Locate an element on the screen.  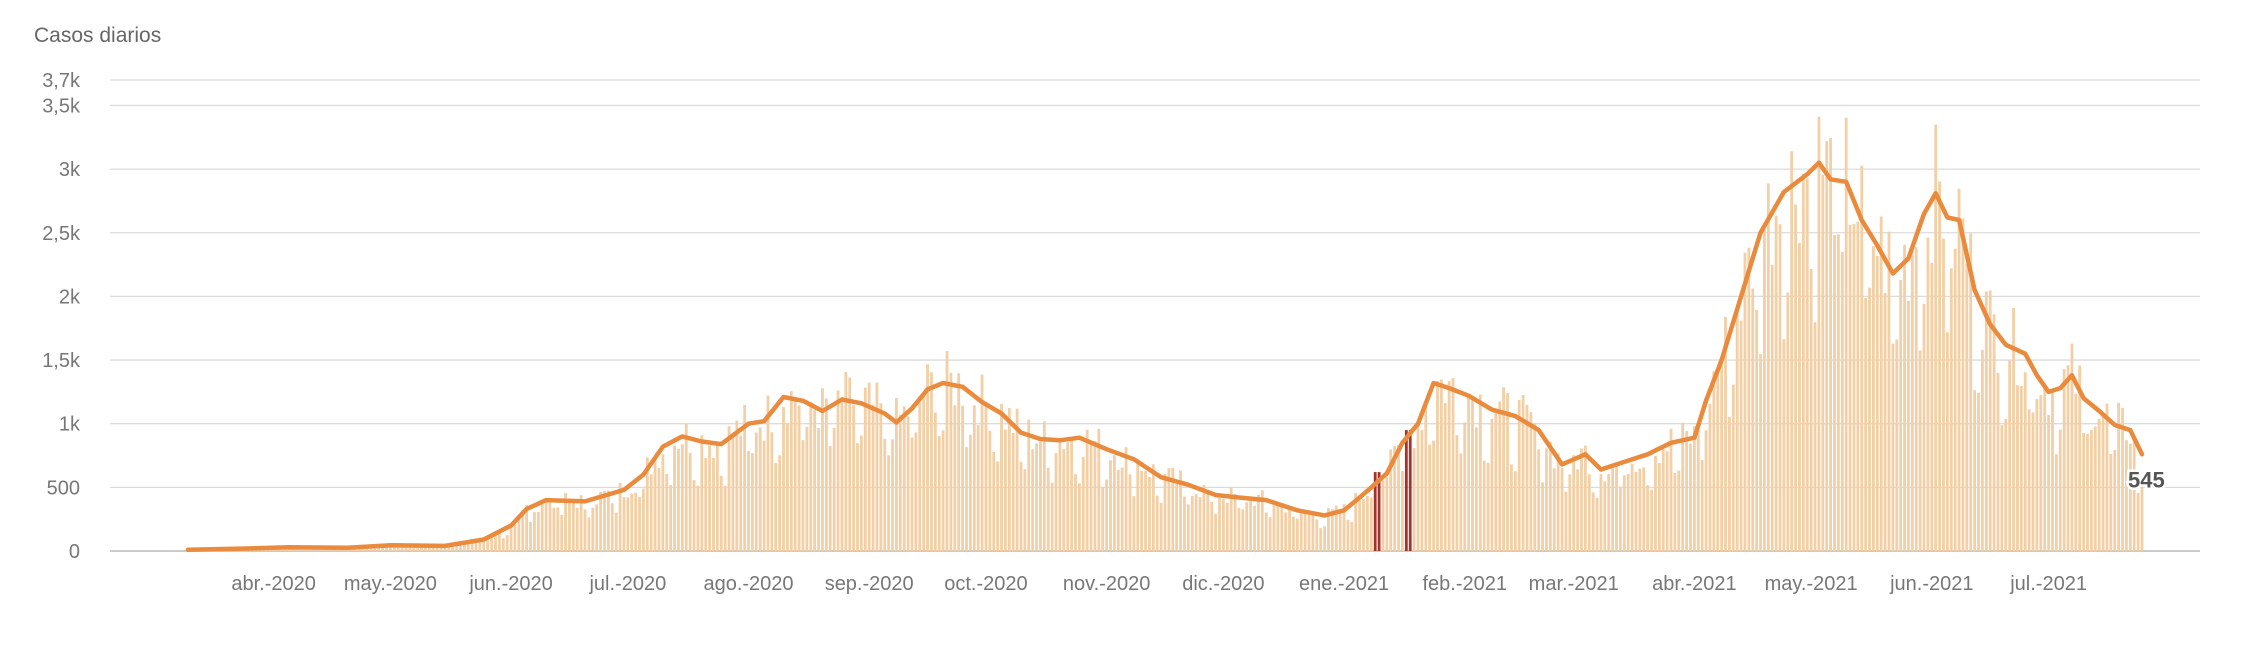
x-tick-label: dic.-2020 is located at coordinates (1223, 584).